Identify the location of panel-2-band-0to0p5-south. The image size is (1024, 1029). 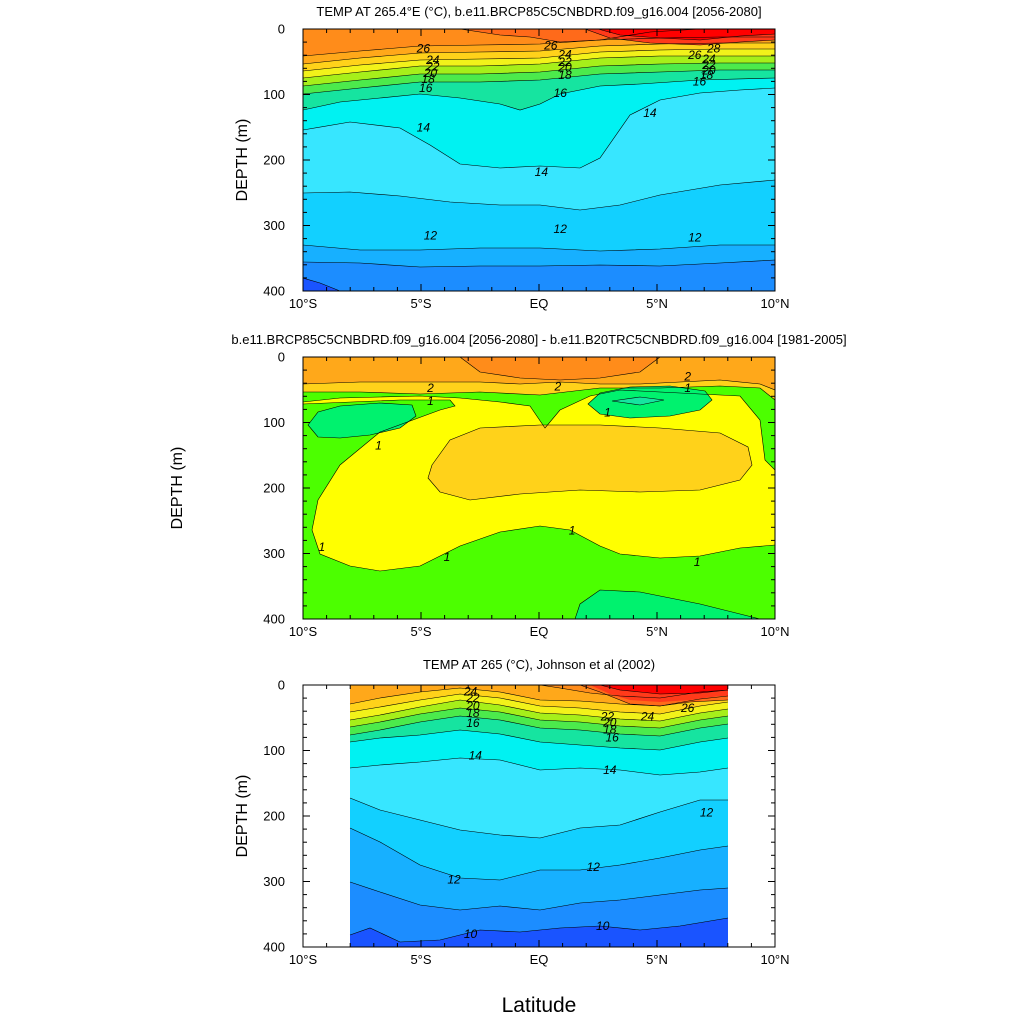
(667, 604).